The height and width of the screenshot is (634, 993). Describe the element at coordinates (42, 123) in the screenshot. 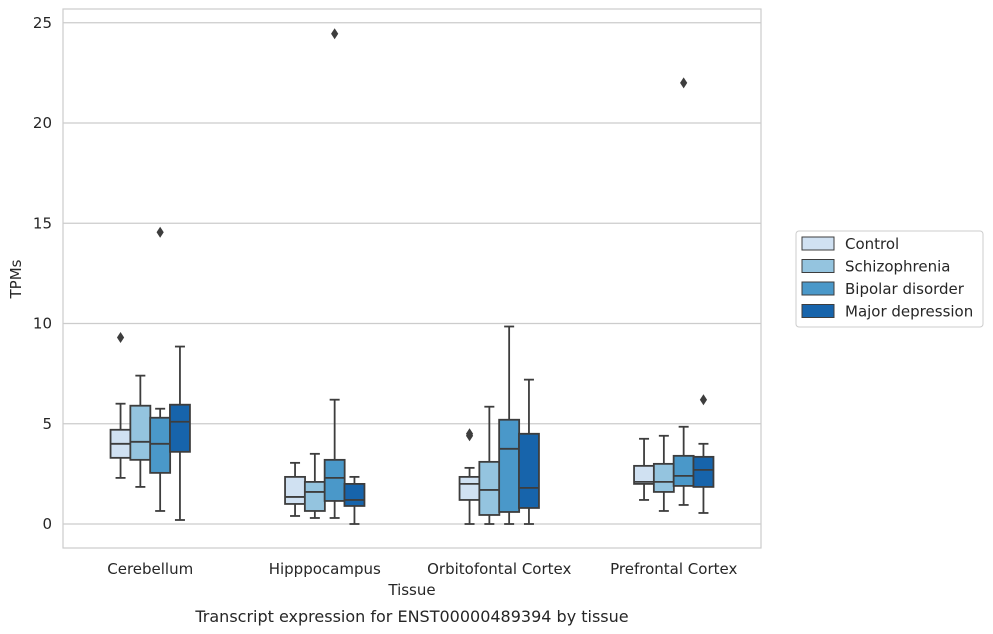

I see `y-tick-label: 20` at that location.